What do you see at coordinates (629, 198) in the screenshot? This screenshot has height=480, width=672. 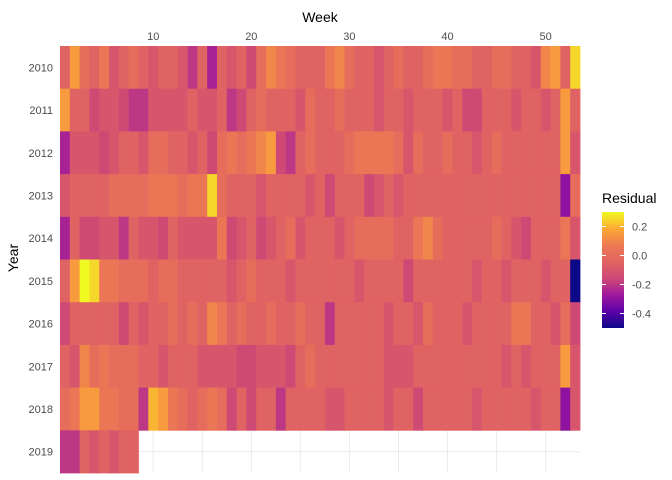 I see `legend-title: Residual` at bounding box center [629, 198].